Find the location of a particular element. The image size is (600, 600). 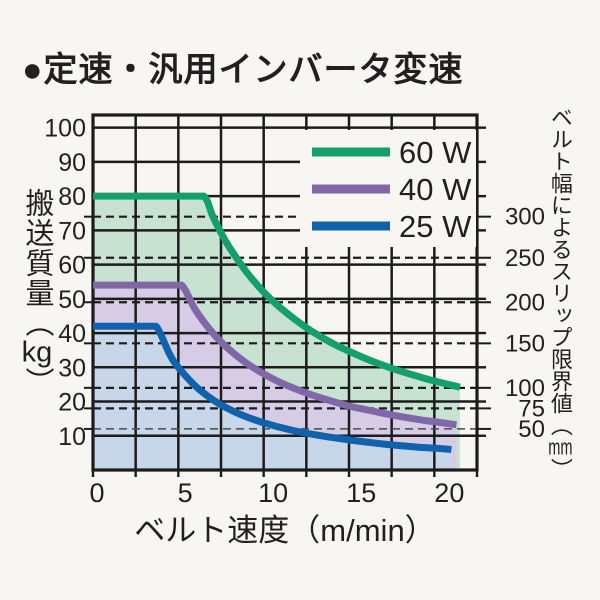

y2-tick-label: 50 is located at coordinates (531, 429).